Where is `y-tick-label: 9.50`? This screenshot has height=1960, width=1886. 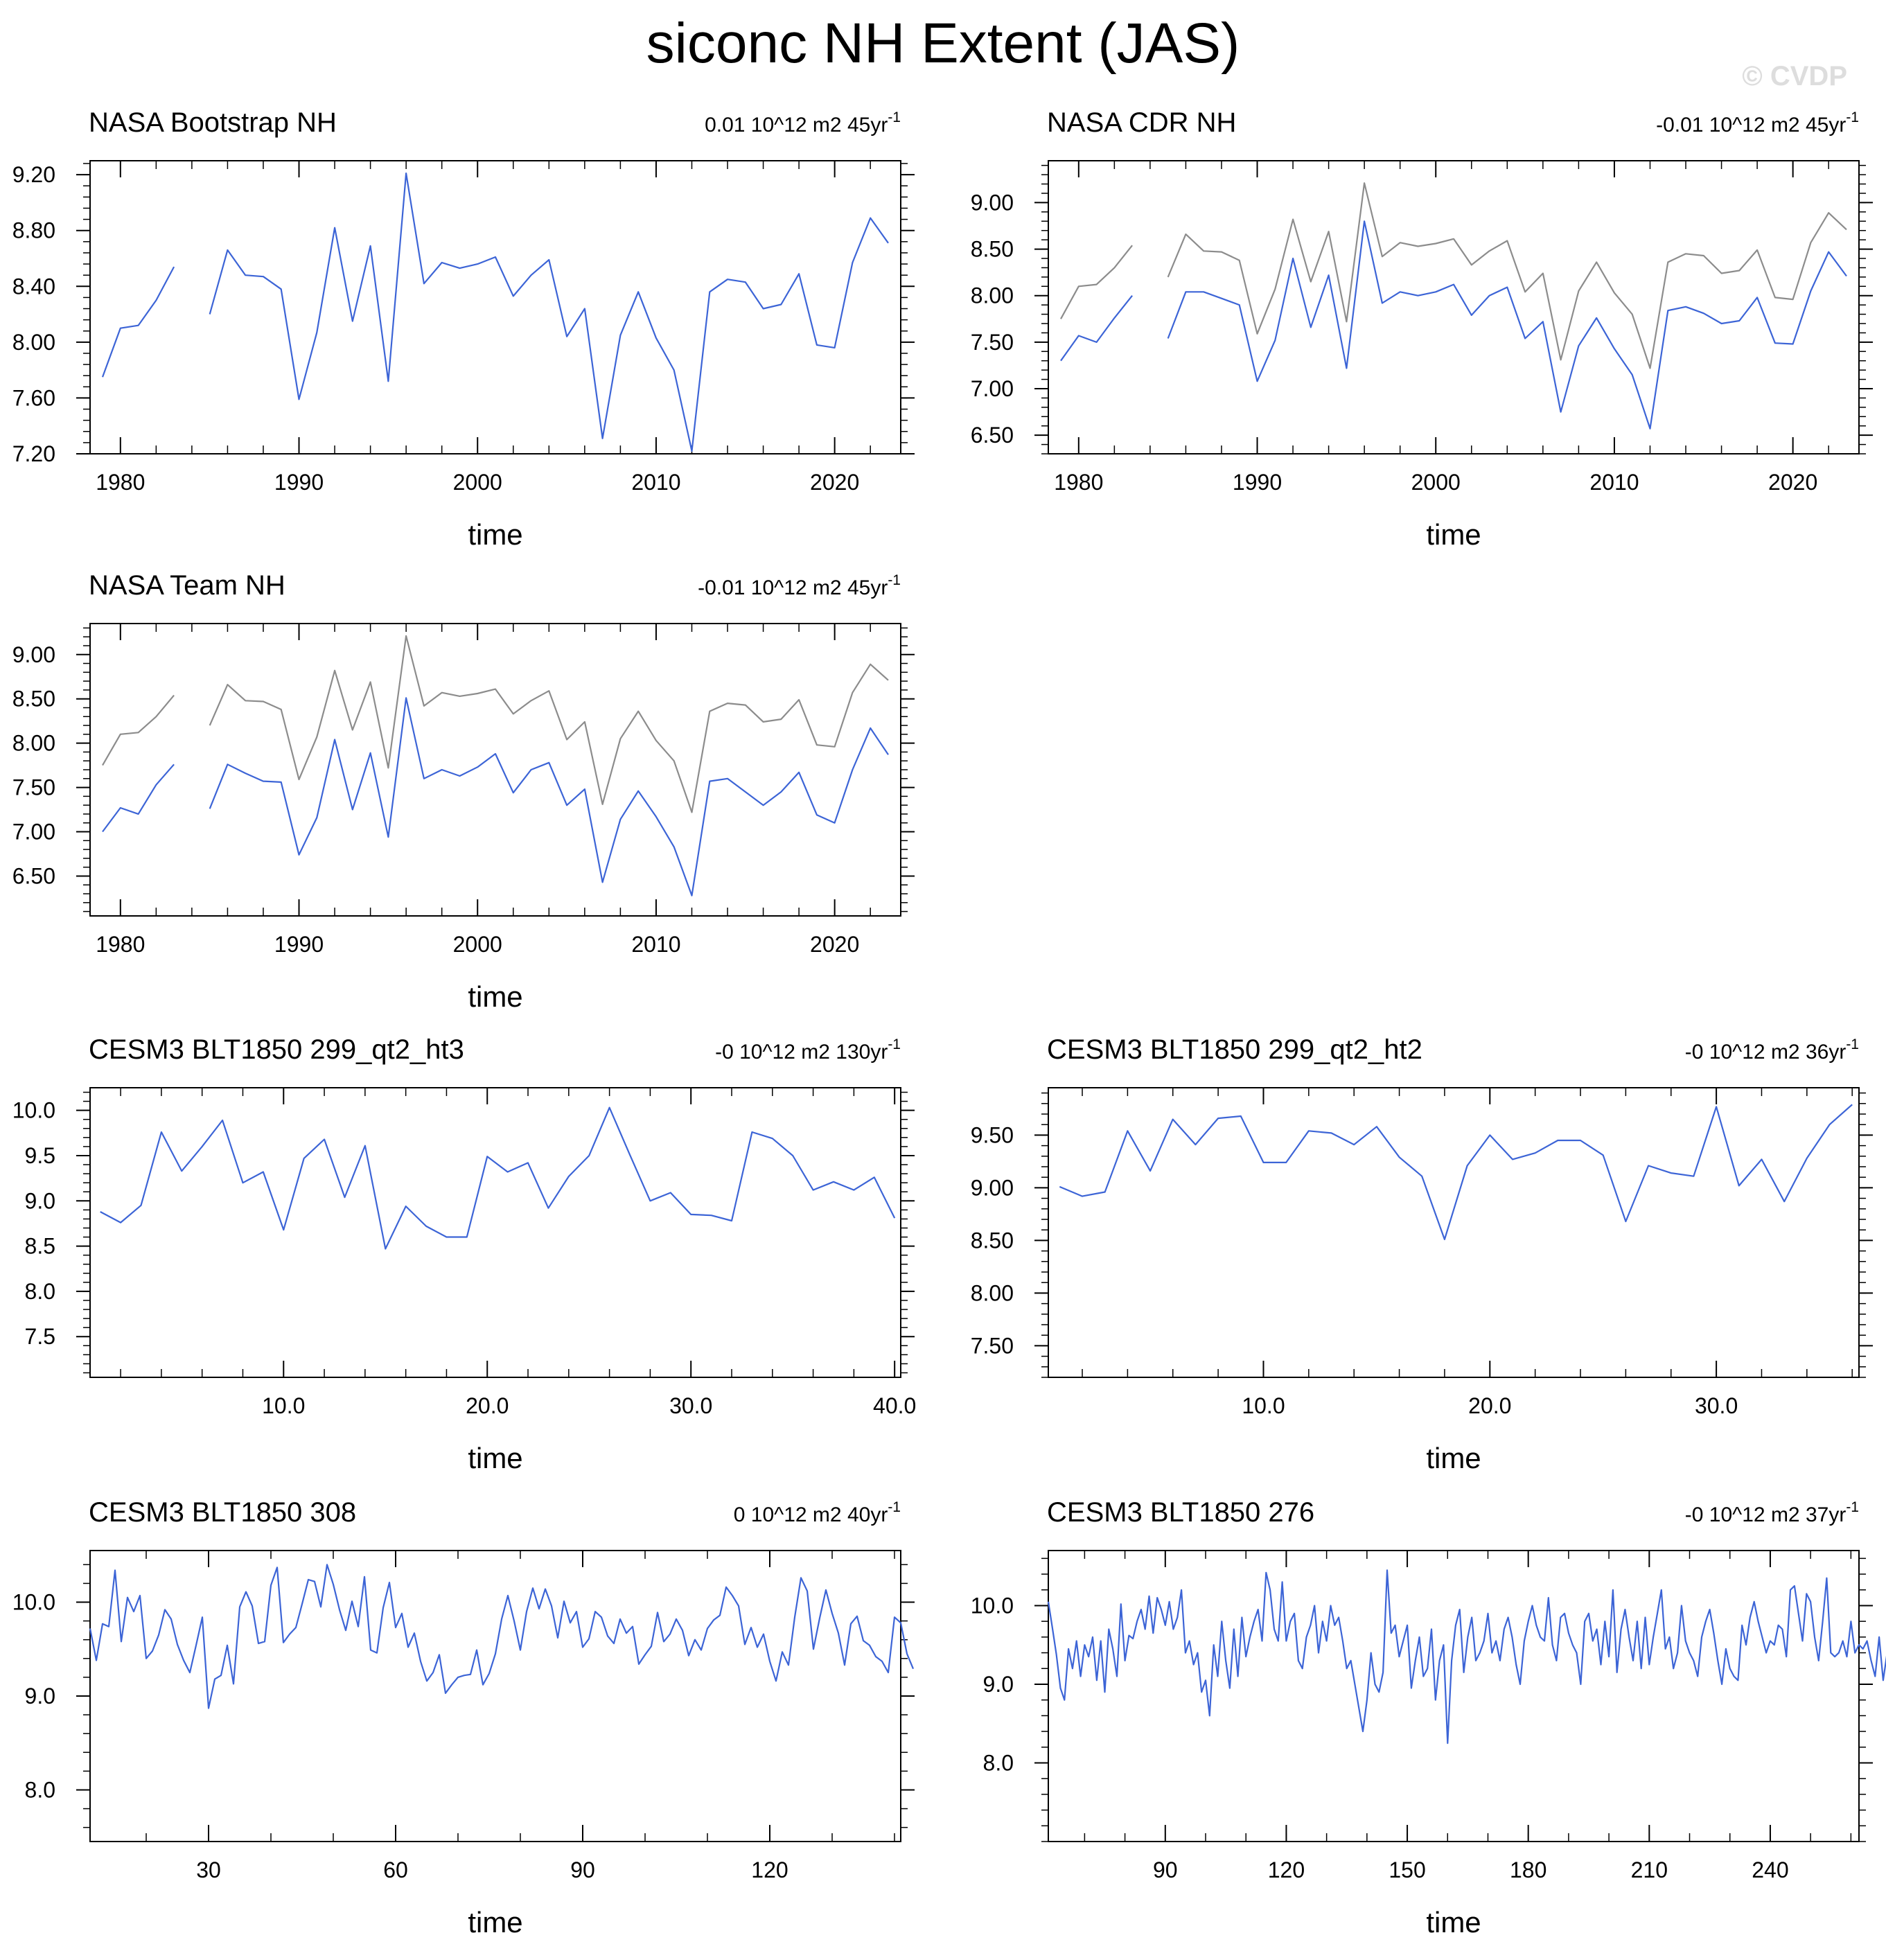 y-tick-label: 9.50 is located at coordinates (993, 1134).